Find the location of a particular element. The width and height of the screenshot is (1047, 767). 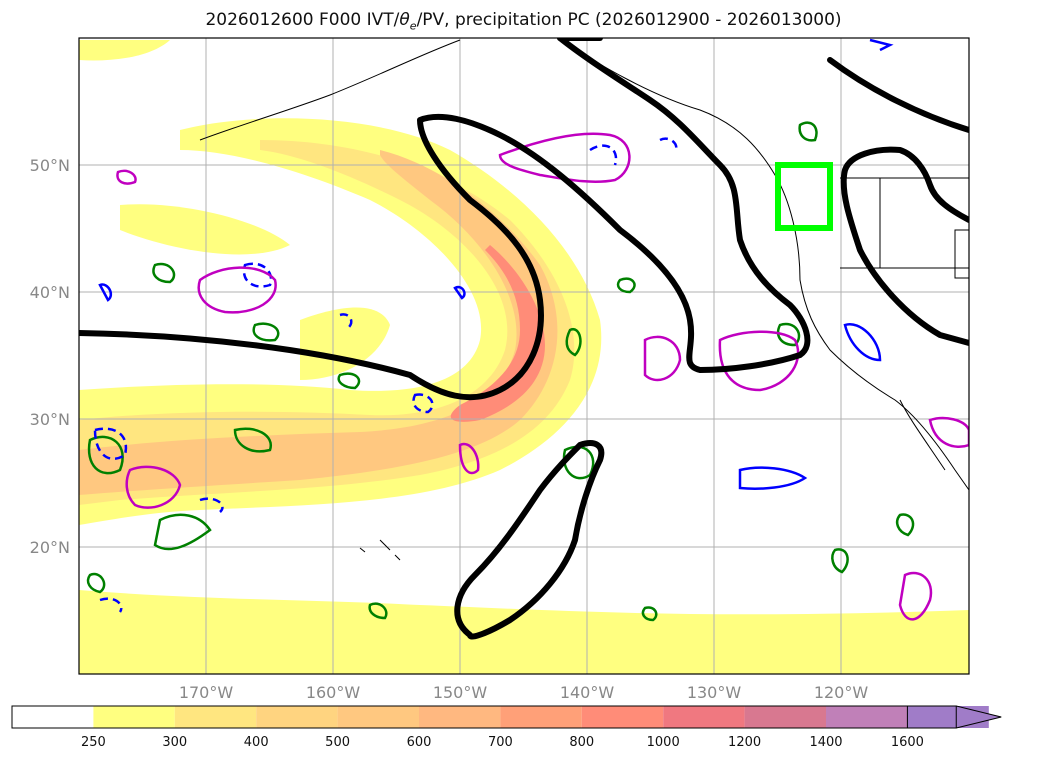

ivt-band-250e is located at coordinates (124, 50).